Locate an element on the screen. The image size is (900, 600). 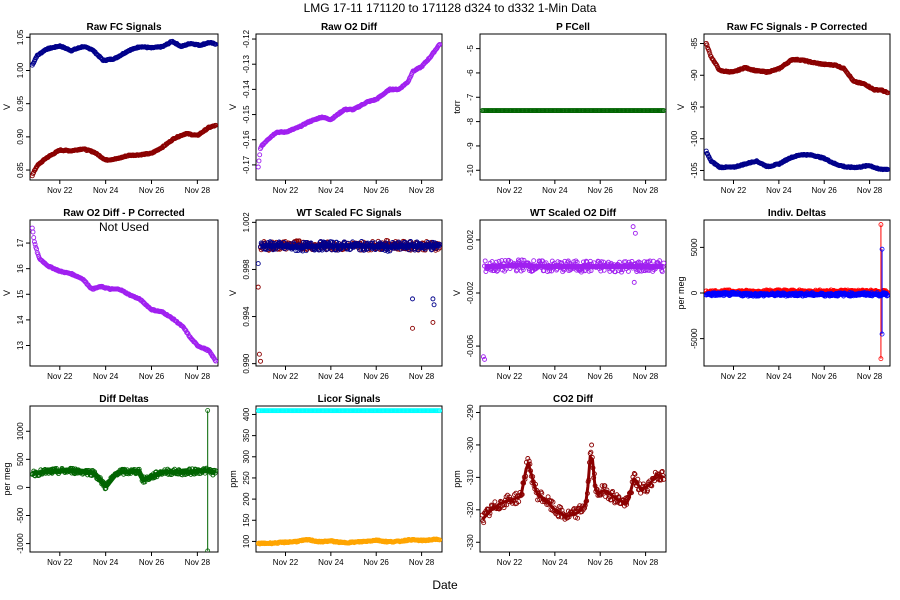
y-tick-label: 15 is located at coordinates (20, 293).